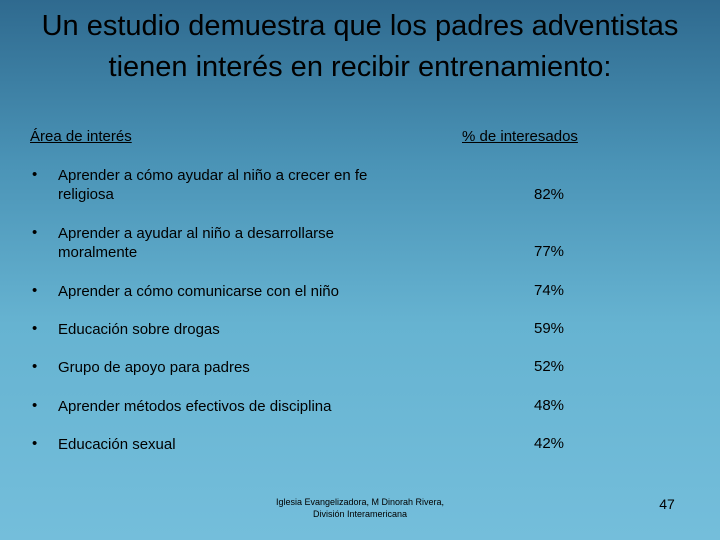 Image resolution: width=720 pixels, height=540 pixels. I want to click on list-item-percent: 48%, so click(549, 405).